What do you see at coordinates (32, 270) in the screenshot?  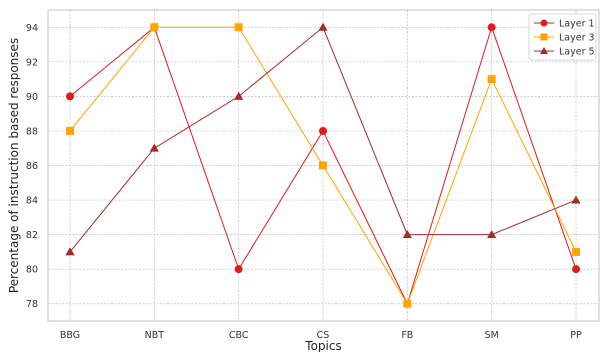 I see `y-tick-label: 80` at bounding box center [32, 270].